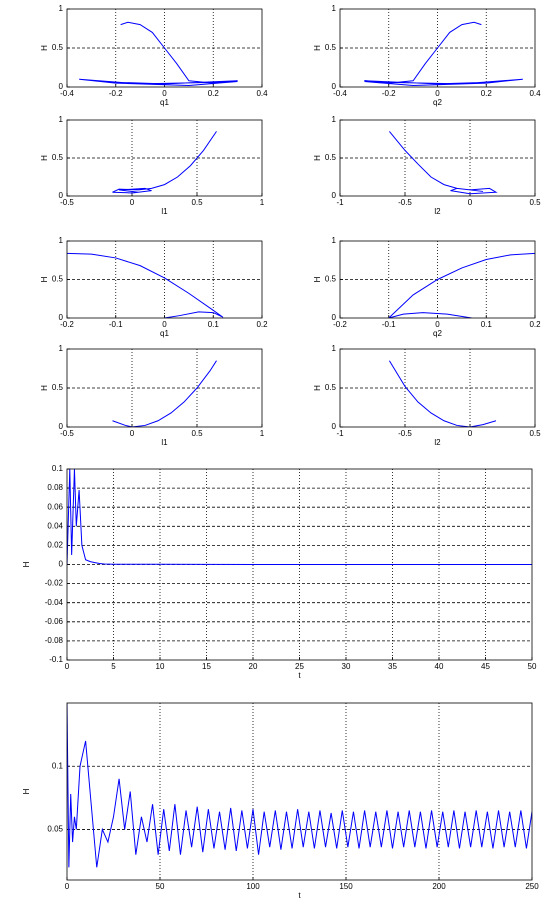 The width and height of the screenshot is (550, 912). Describe the element at coordinates (164, 333) in the screenshot. I see `x-axis-label: q1` at that location.